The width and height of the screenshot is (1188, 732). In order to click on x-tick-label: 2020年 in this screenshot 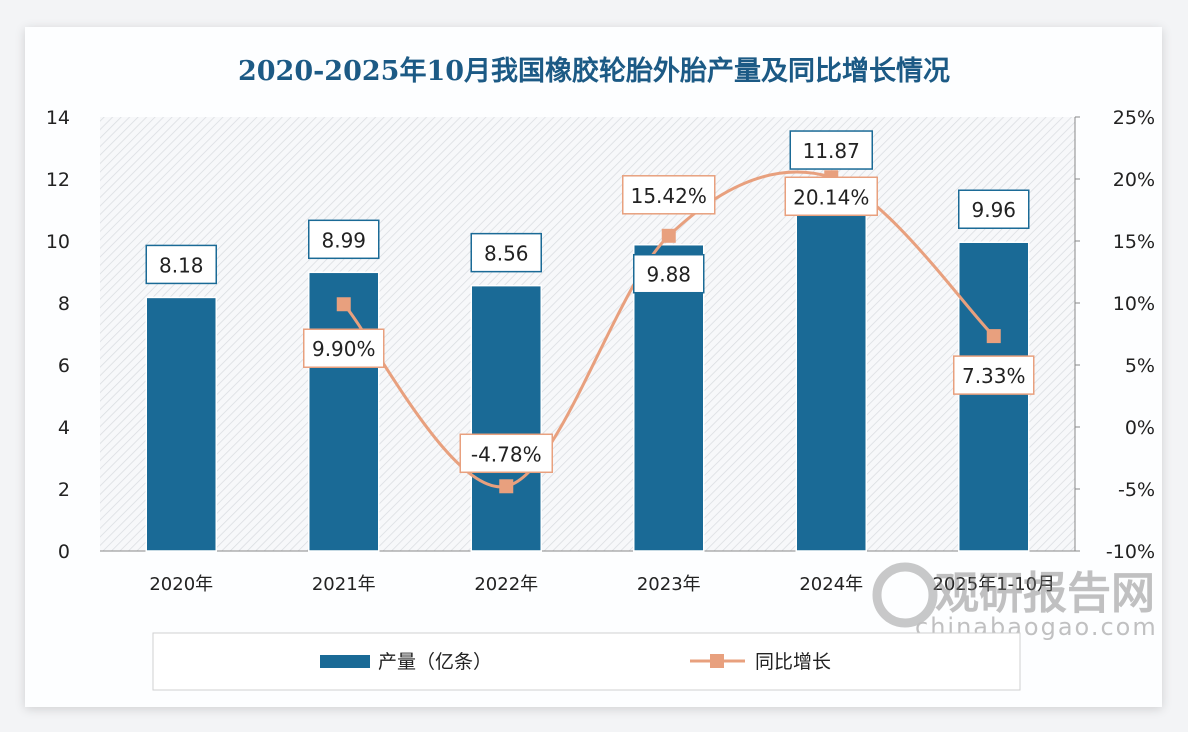, I will do `click(181, 584)`.